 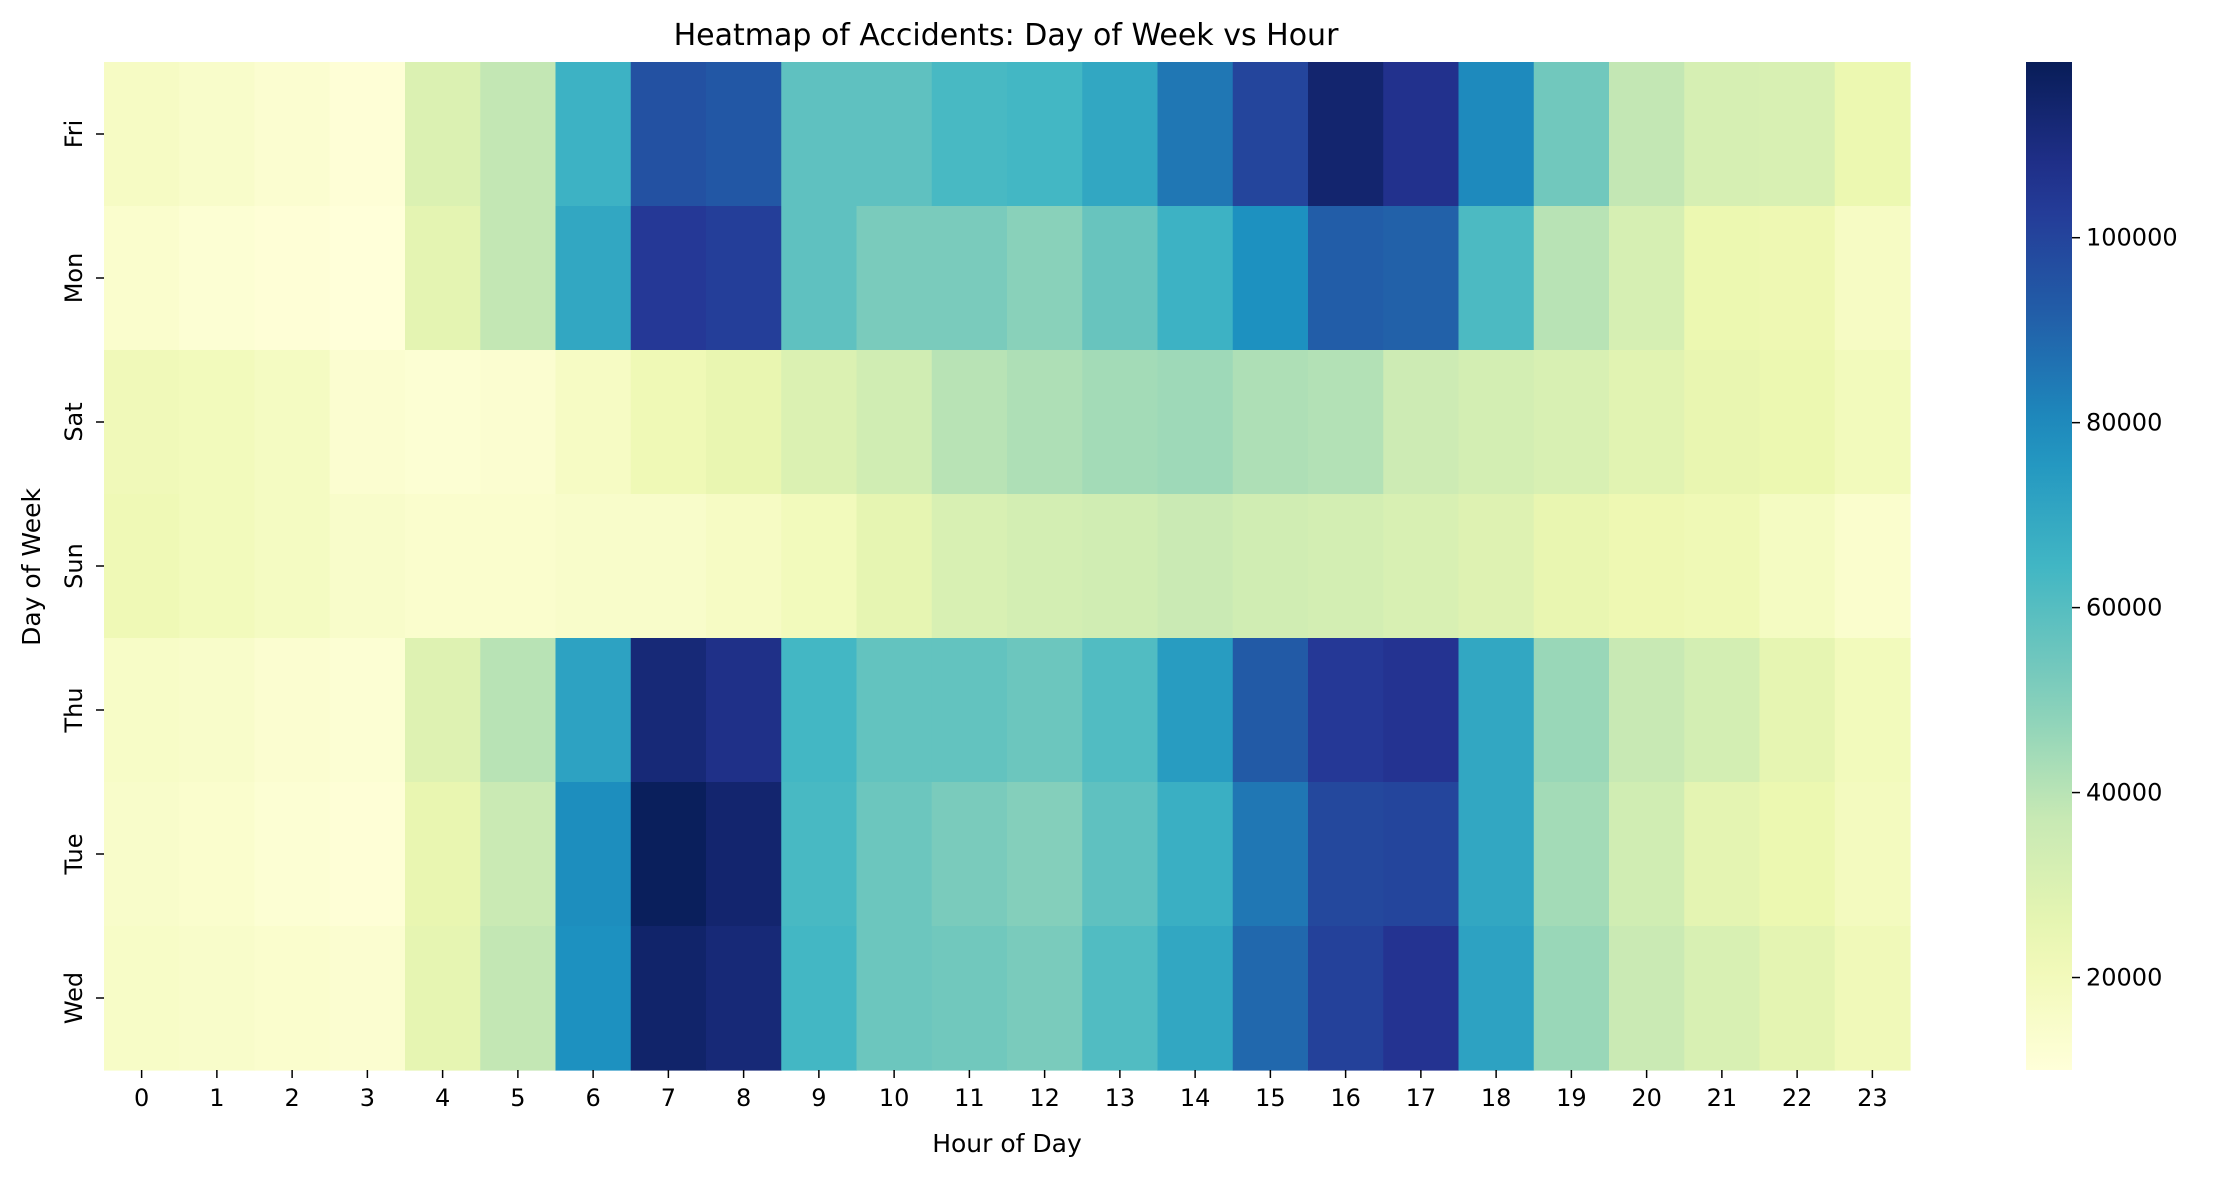 I want to click on x-tick-label-11: 11, so click(x=969, y=1098).